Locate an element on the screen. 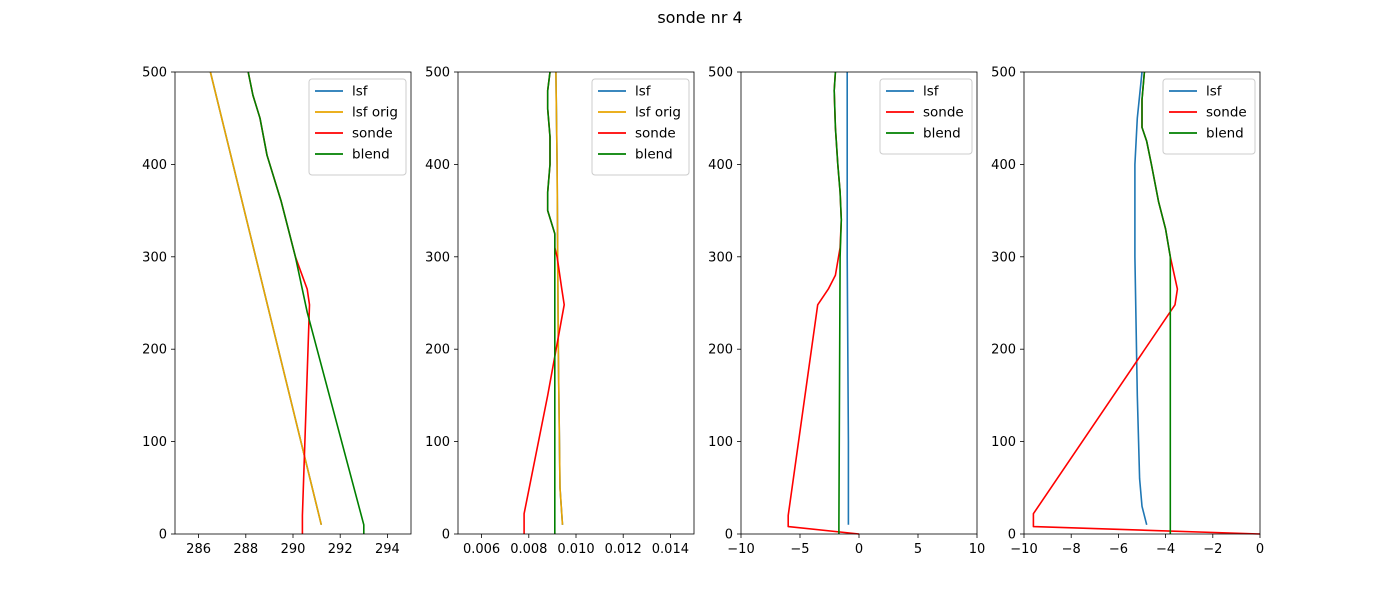 This screenshot has height=604, width=1400. x-tick-label: 0.012 is located at coordinates (623, 549).